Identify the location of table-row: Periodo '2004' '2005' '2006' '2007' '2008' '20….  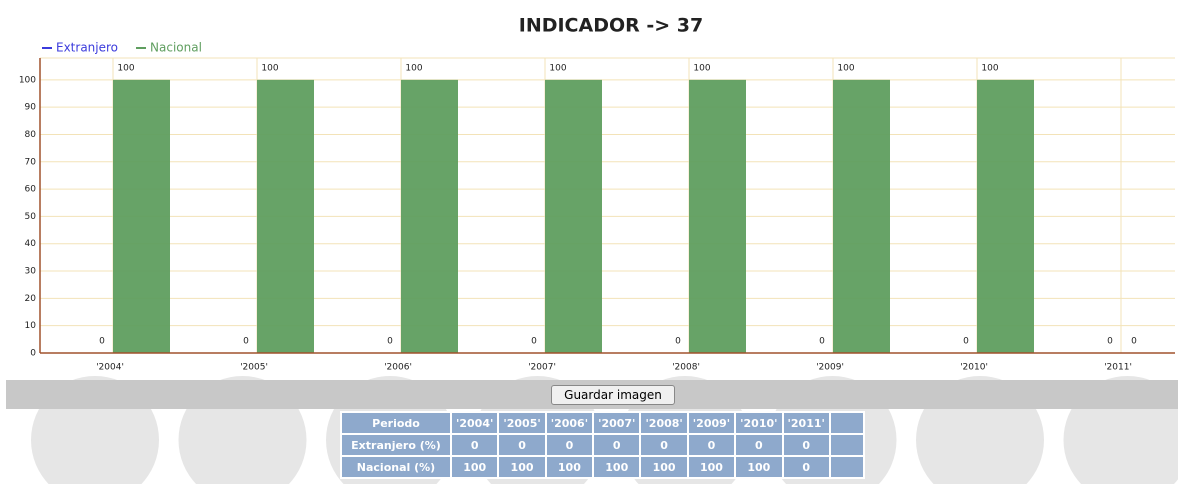
(602, 423).